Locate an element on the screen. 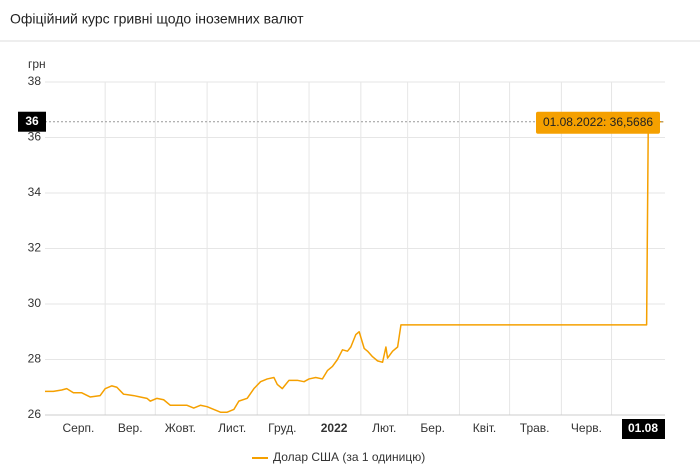 This screenshot has width=700, height=468. x-tick-label: Вер. is located at coordinates (130, 428).